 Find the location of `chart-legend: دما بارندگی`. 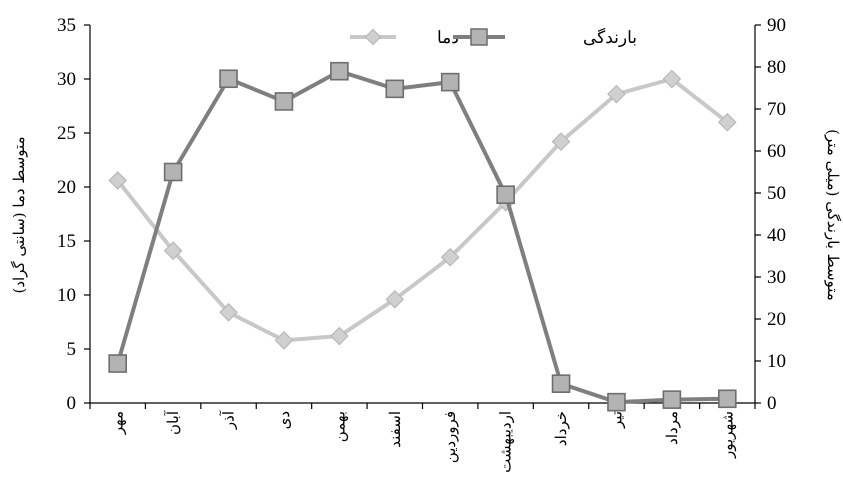

chart-legend: دما بارندگی is located at coordinates (493, 37).